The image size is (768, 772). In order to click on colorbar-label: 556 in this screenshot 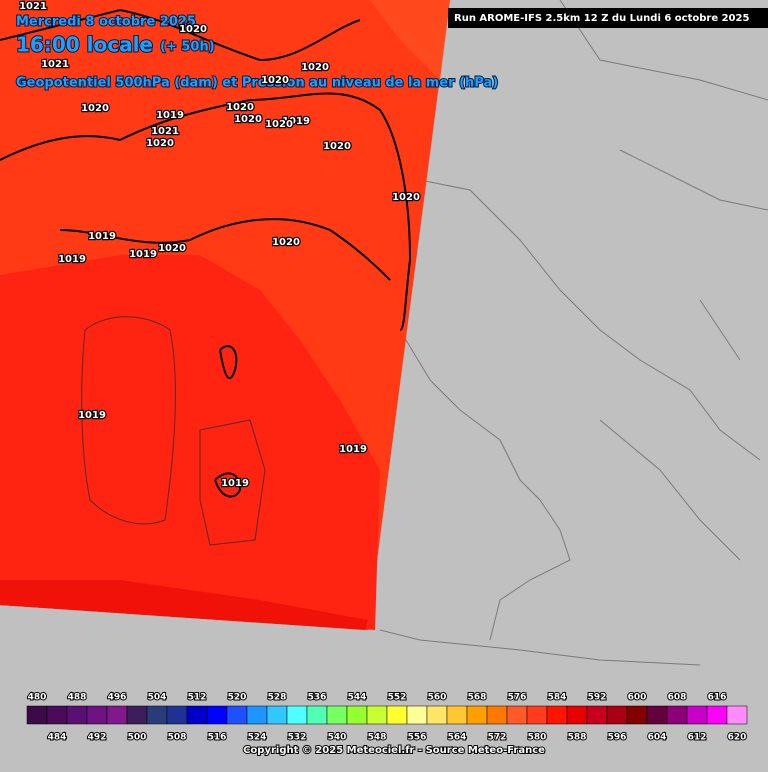, I will do `click(417, 738)`.